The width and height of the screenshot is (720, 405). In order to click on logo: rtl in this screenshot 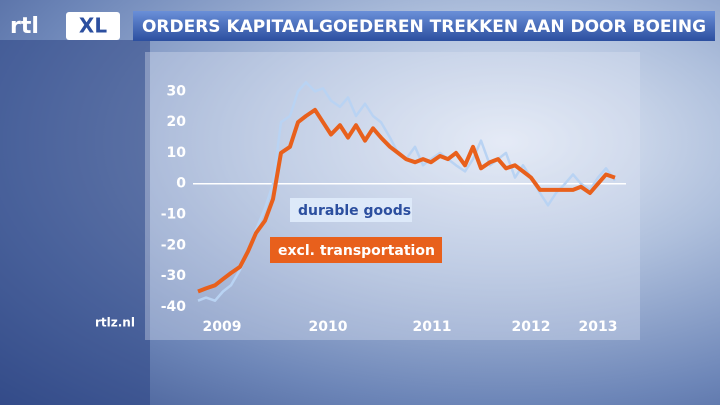, I will do `click(24, 26)`.